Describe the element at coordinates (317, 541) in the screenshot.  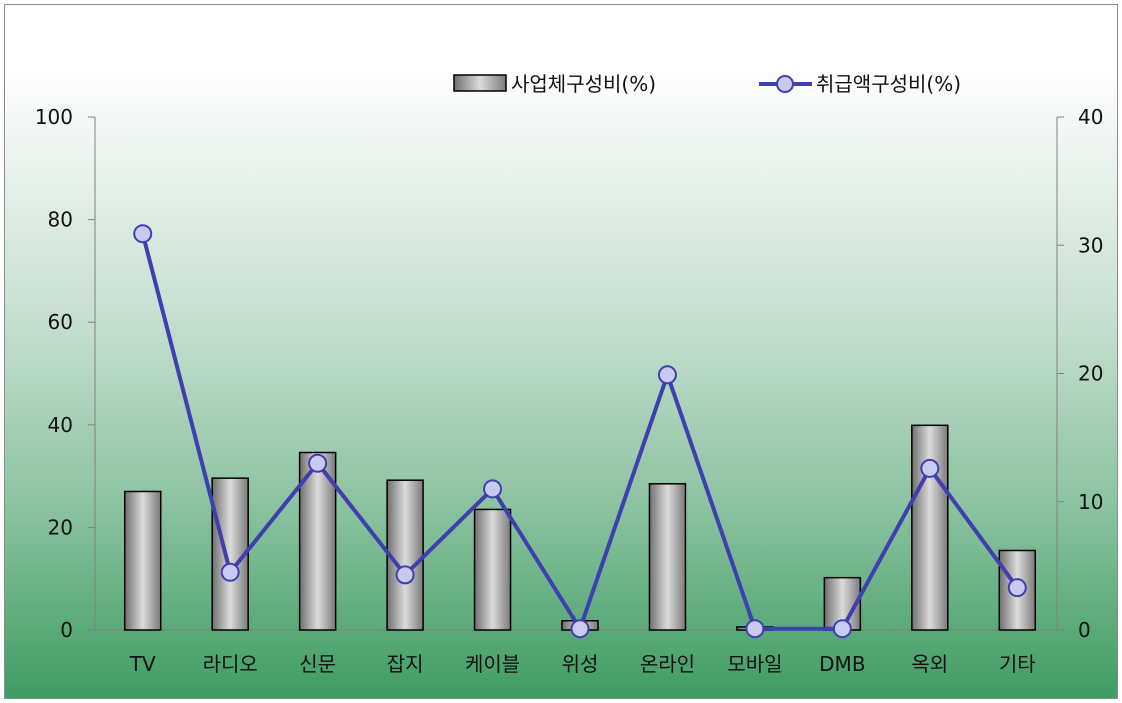
I see `bar-신문` at that location.